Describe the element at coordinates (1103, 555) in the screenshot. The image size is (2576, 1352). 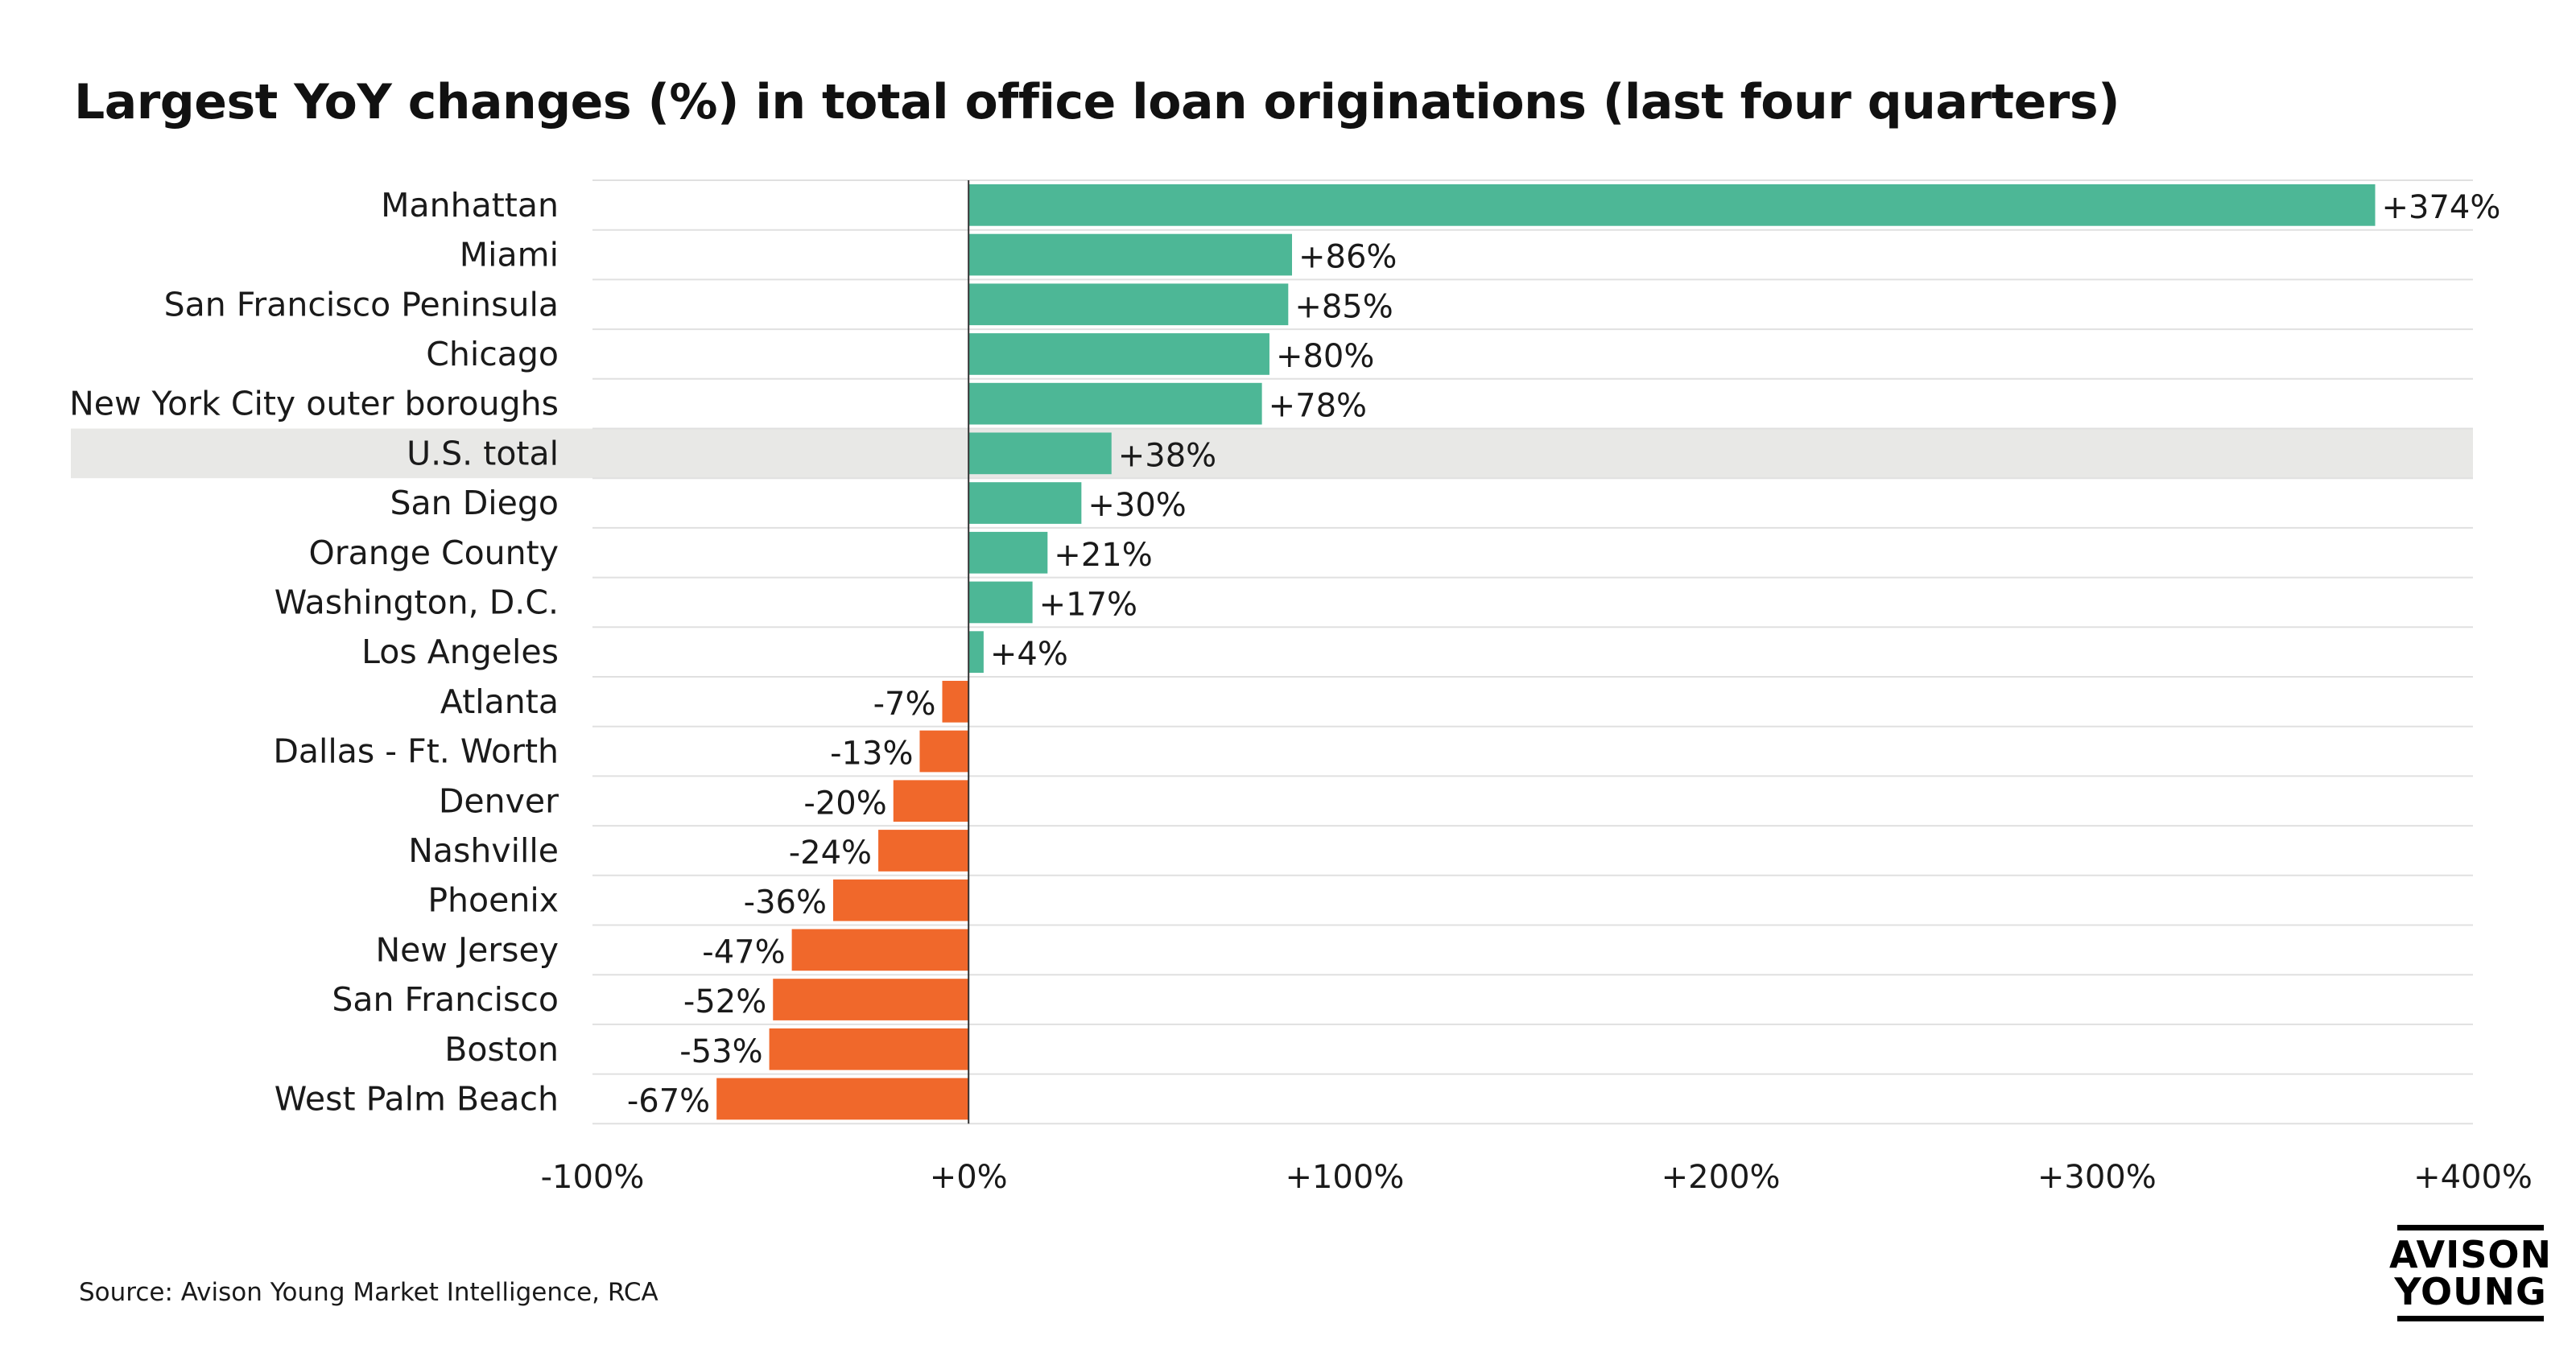
I see `data-label: +21%` at that location.